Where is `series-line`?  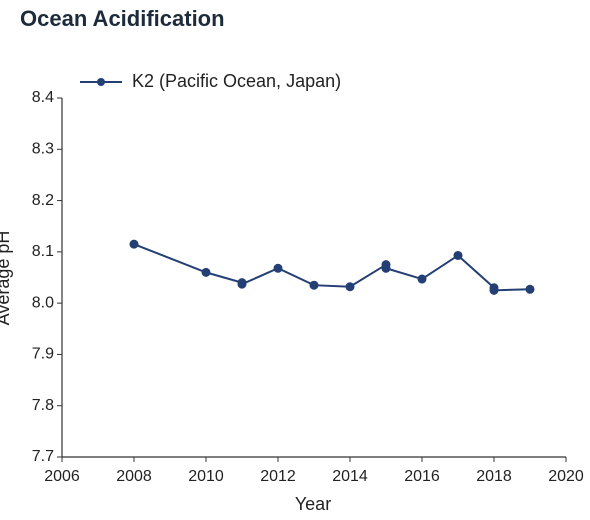 series-line is located at coordinates (332, 267).